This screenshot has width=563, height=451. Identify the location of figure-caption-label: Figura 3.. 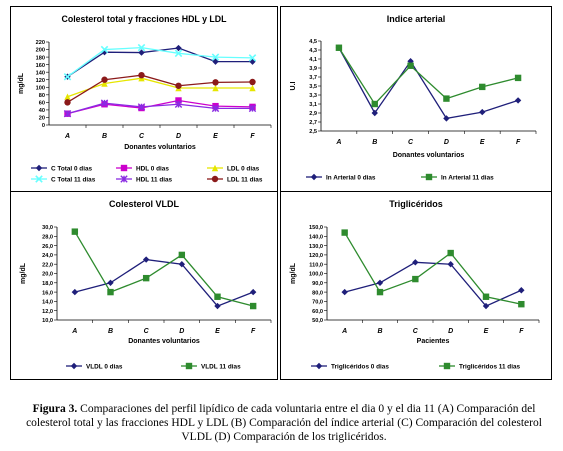
(55, 409).